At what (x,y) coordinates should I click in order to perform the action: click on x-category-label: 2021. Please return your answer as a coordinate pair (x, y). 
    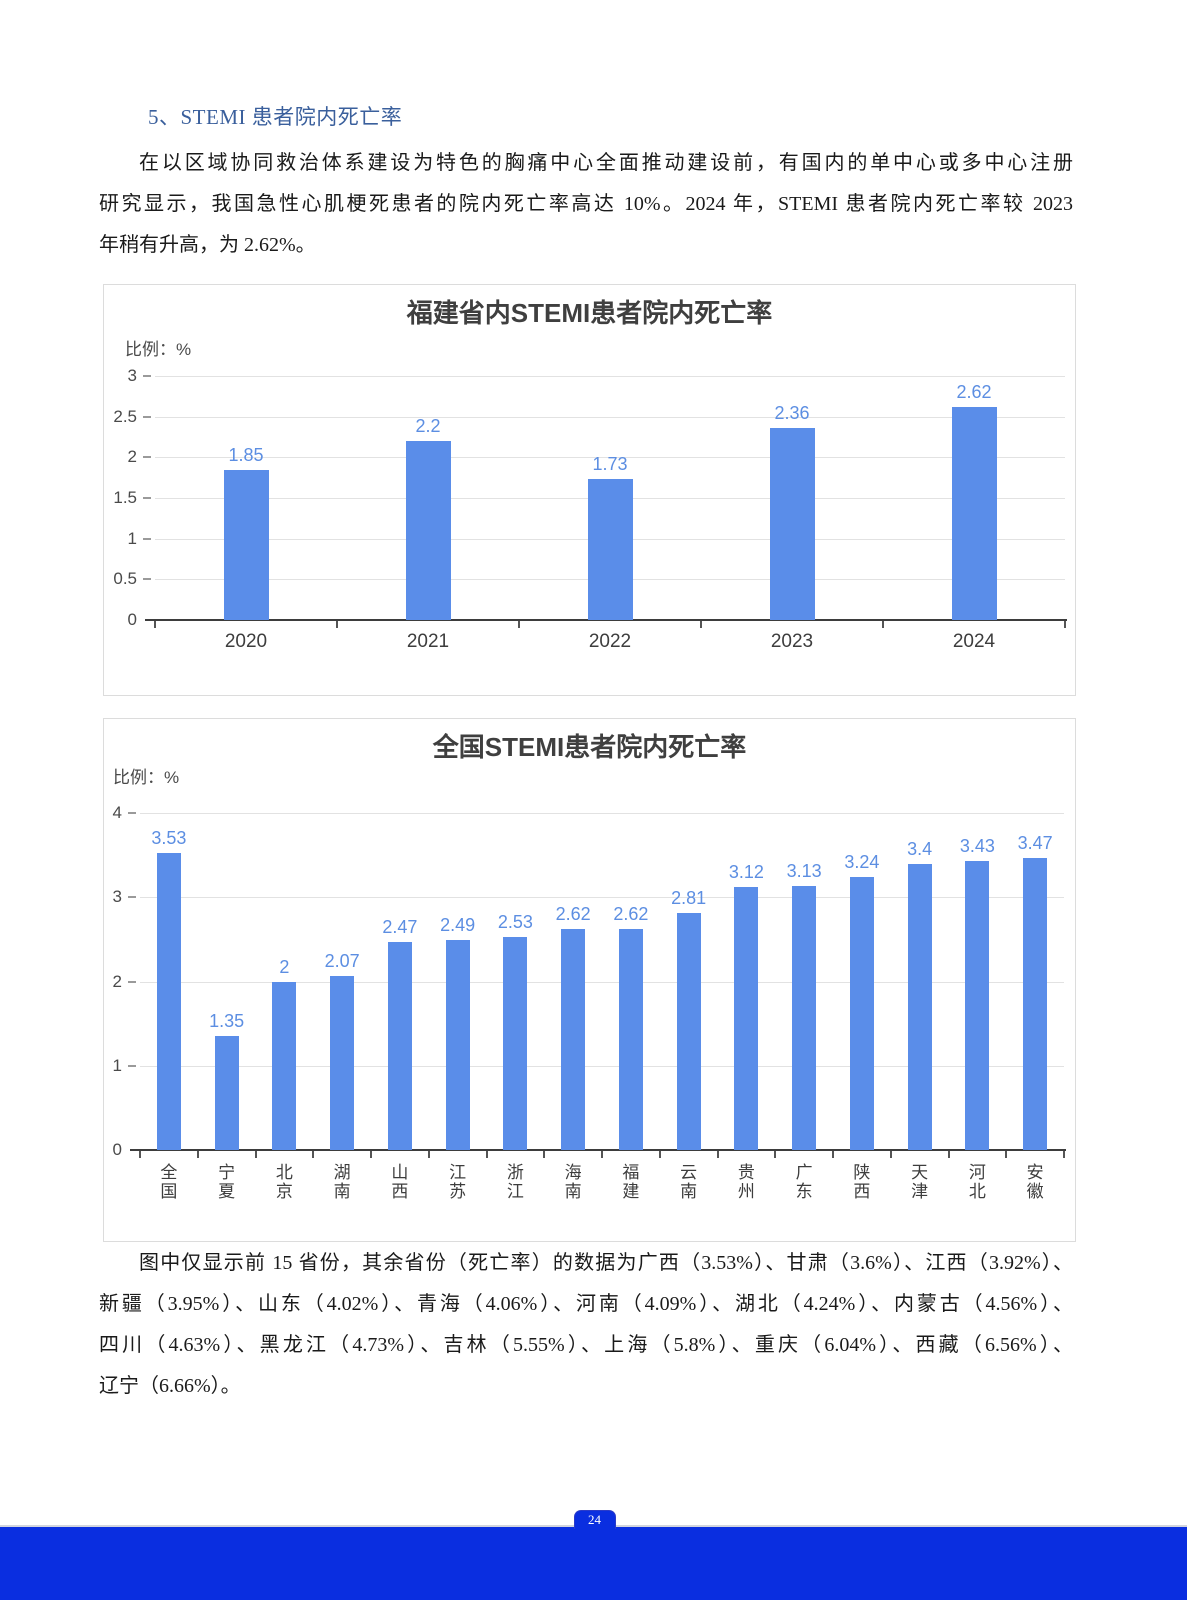
    Looking at the image, I should click on (428, 641).